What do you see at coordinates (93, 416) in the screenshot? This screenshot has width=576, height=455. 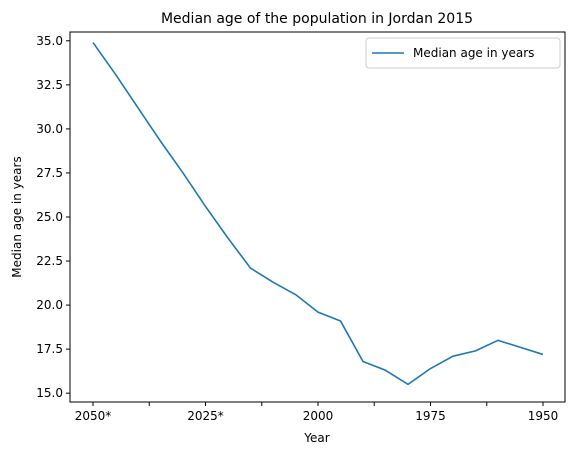 I see `x-tick-label: 2050*` at bounding box center [93, 416].